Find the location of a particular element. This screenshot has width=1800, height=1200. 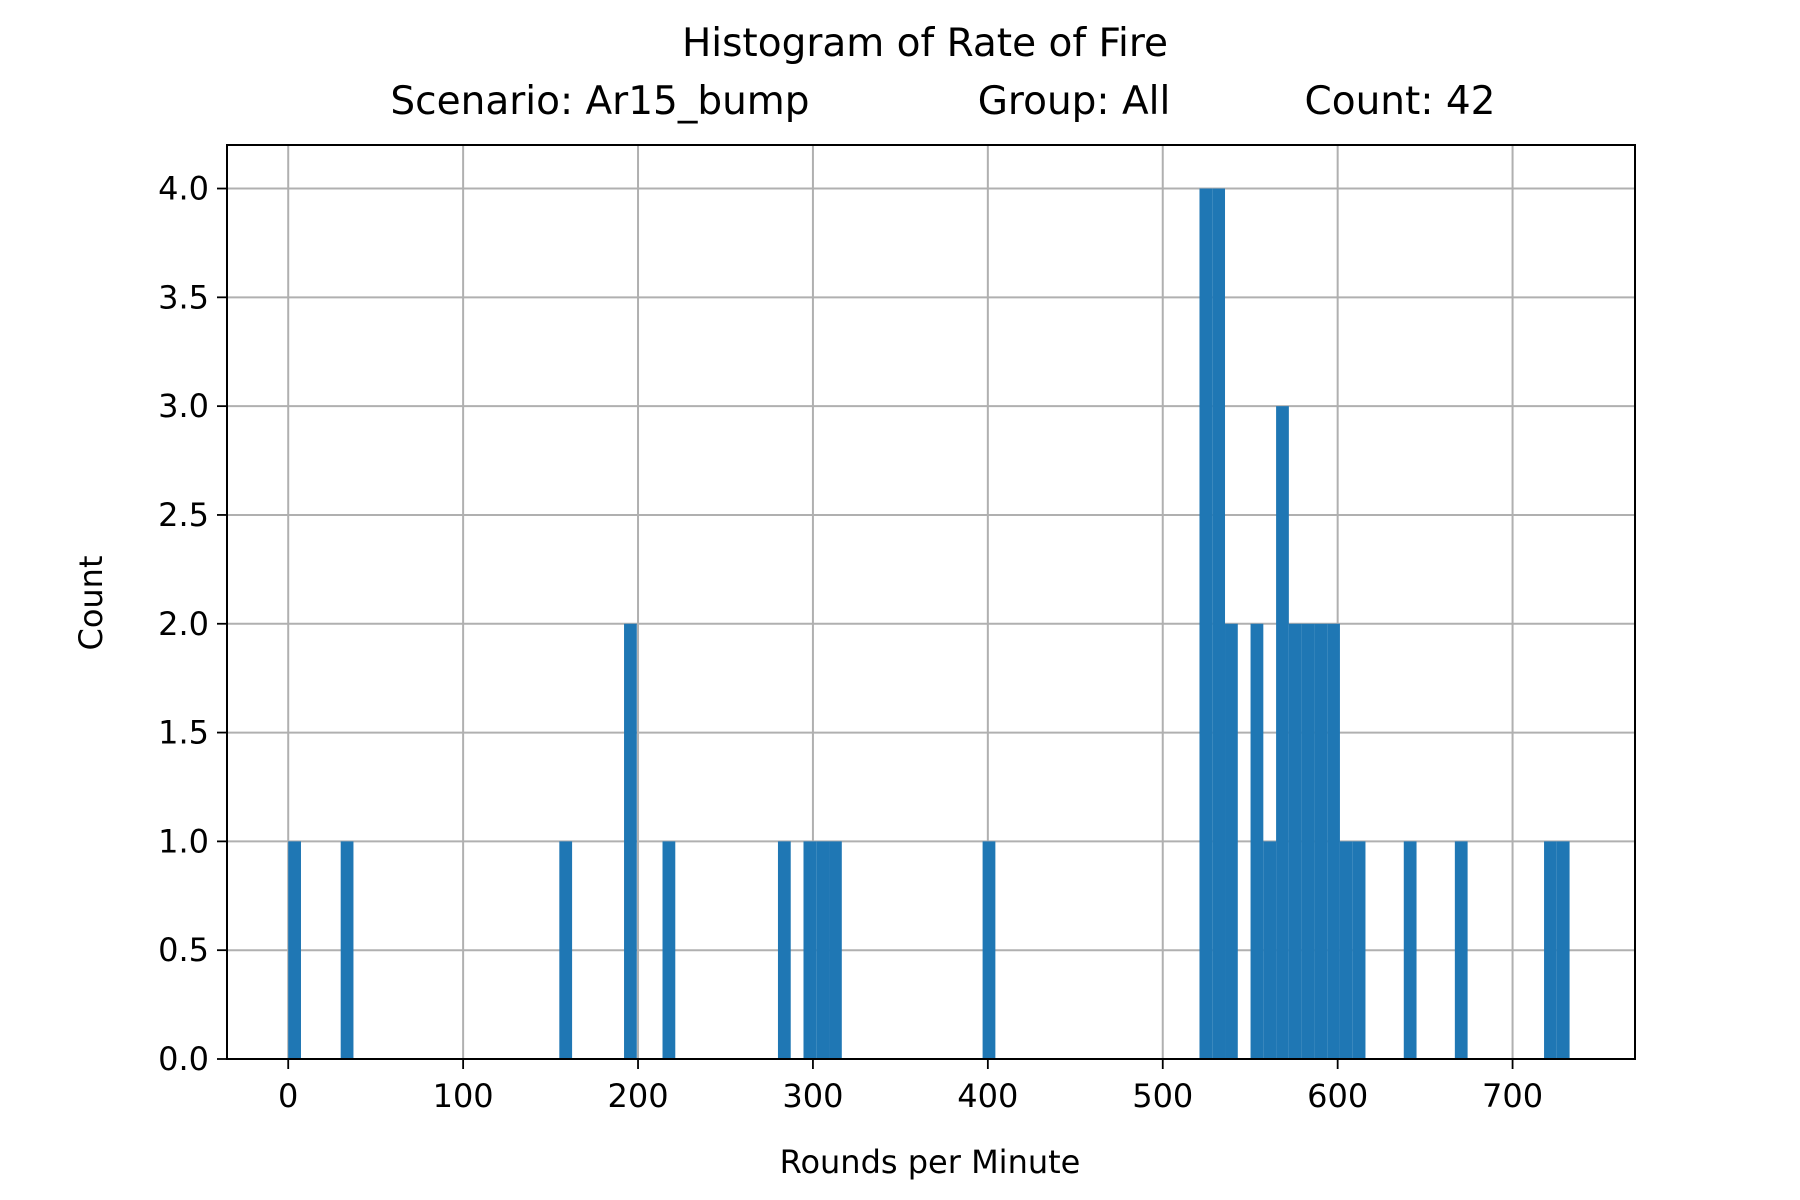

y-tick-label-0: 0.0 is located at coordinates (183, 1059).